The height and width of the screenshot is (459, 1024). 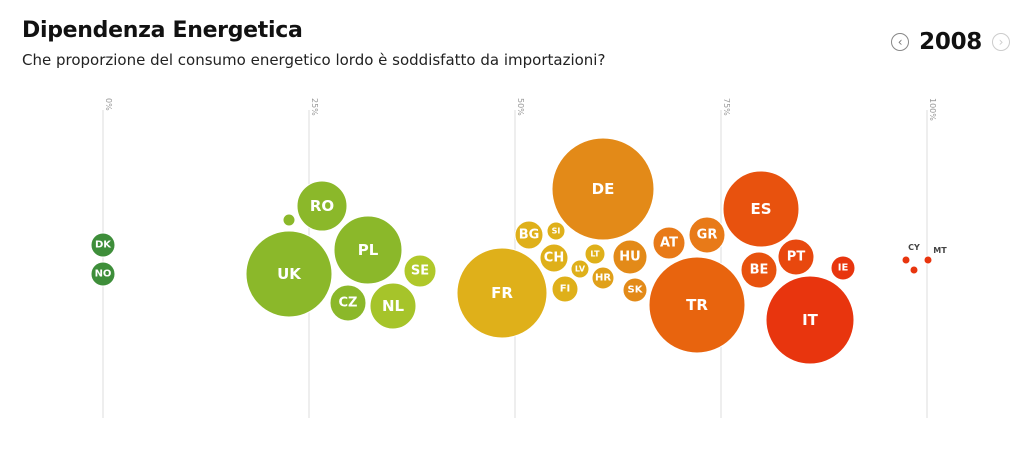 I want to click on bubble-ro: RO, so click(x=322, y=206).